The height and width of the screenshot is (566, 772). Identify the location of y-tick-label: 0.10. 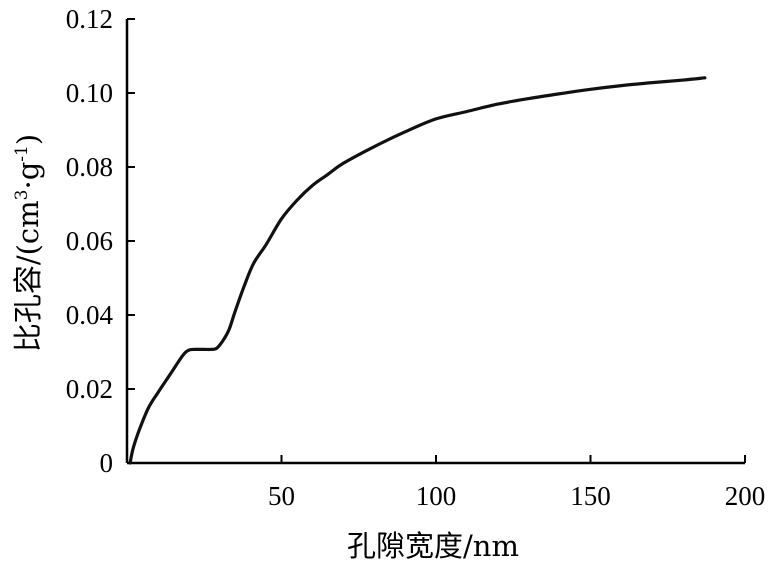
(89, 93).